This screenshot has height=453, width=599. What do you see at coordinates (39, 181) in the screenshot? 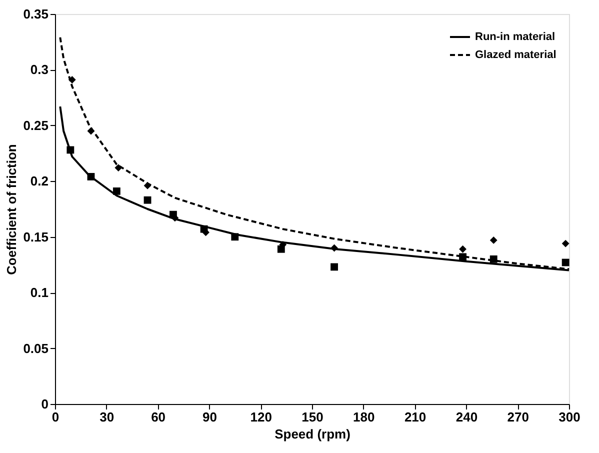
I see `y-tick-label: 0.2` at bounding box center [39, 181].